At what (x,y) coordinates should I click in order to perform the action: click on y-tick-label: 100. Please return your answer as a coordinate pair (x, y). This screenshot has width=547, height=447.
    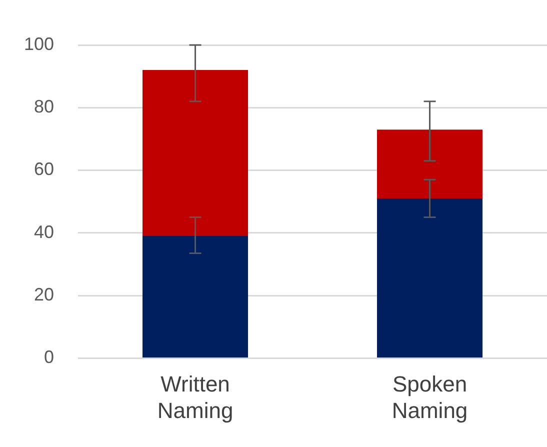
    Looking at the image, I should click on (39, 44).